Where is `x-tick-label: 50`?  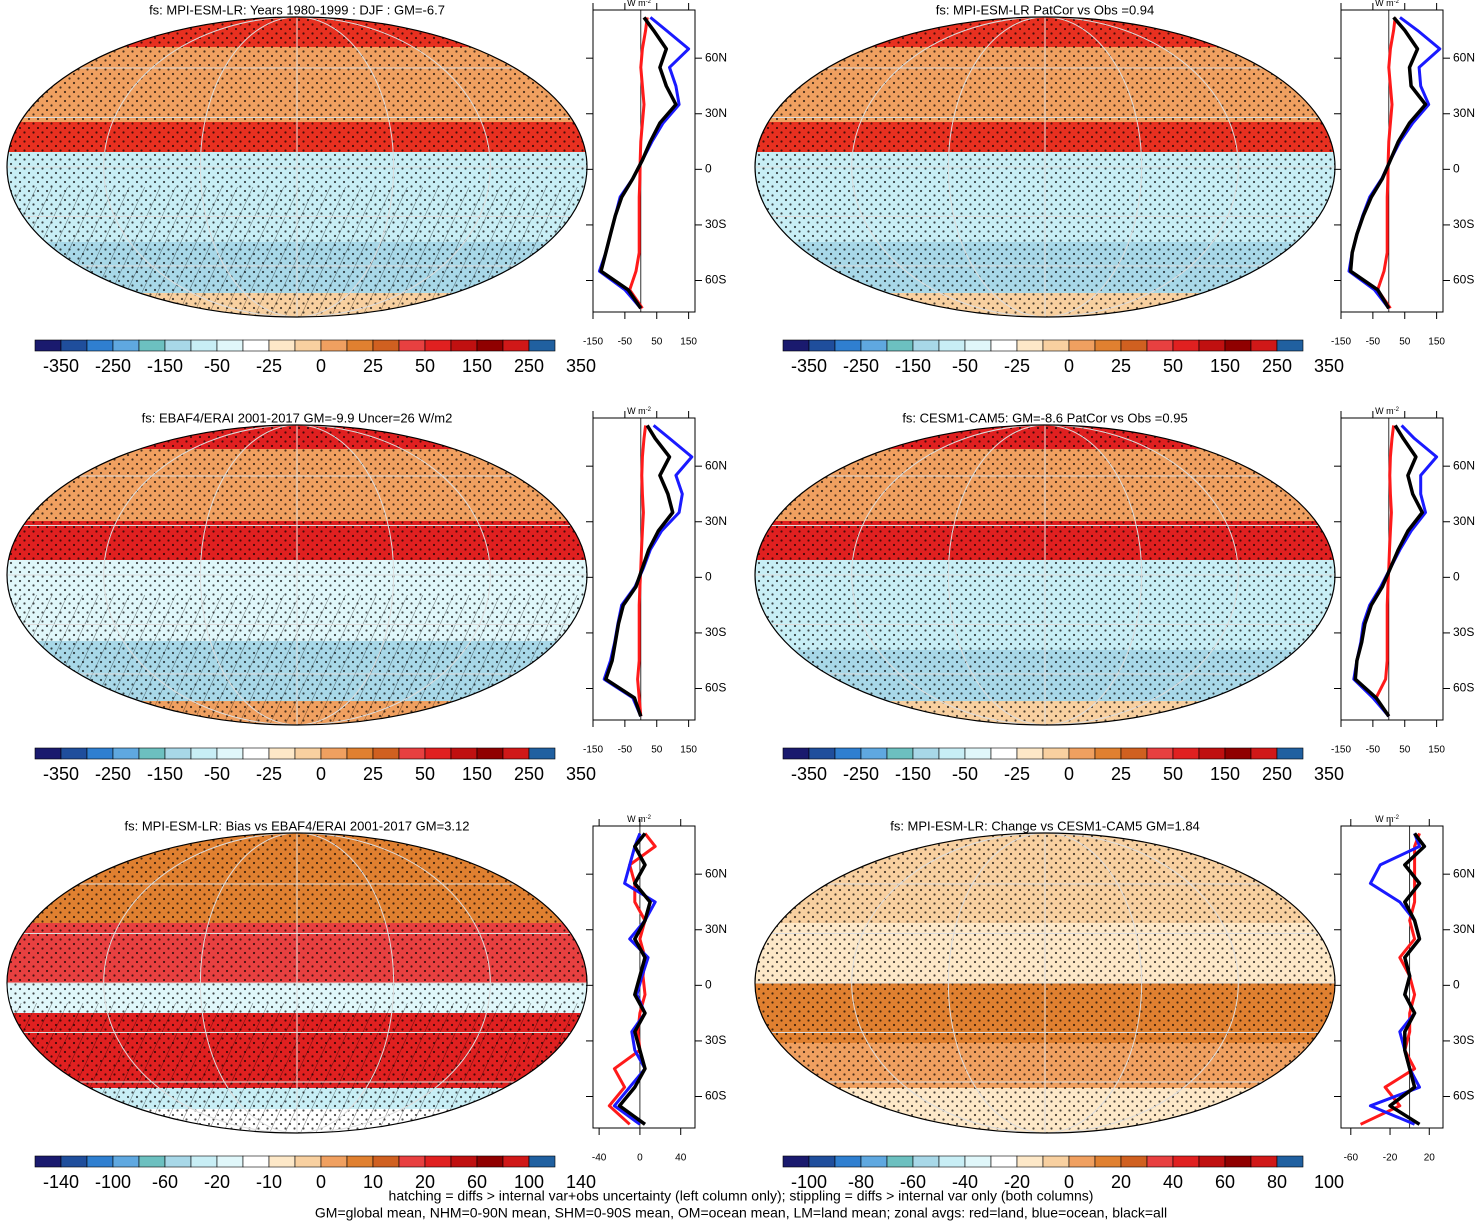 x-tick-label: 50 is located at coordinates (657, 750).